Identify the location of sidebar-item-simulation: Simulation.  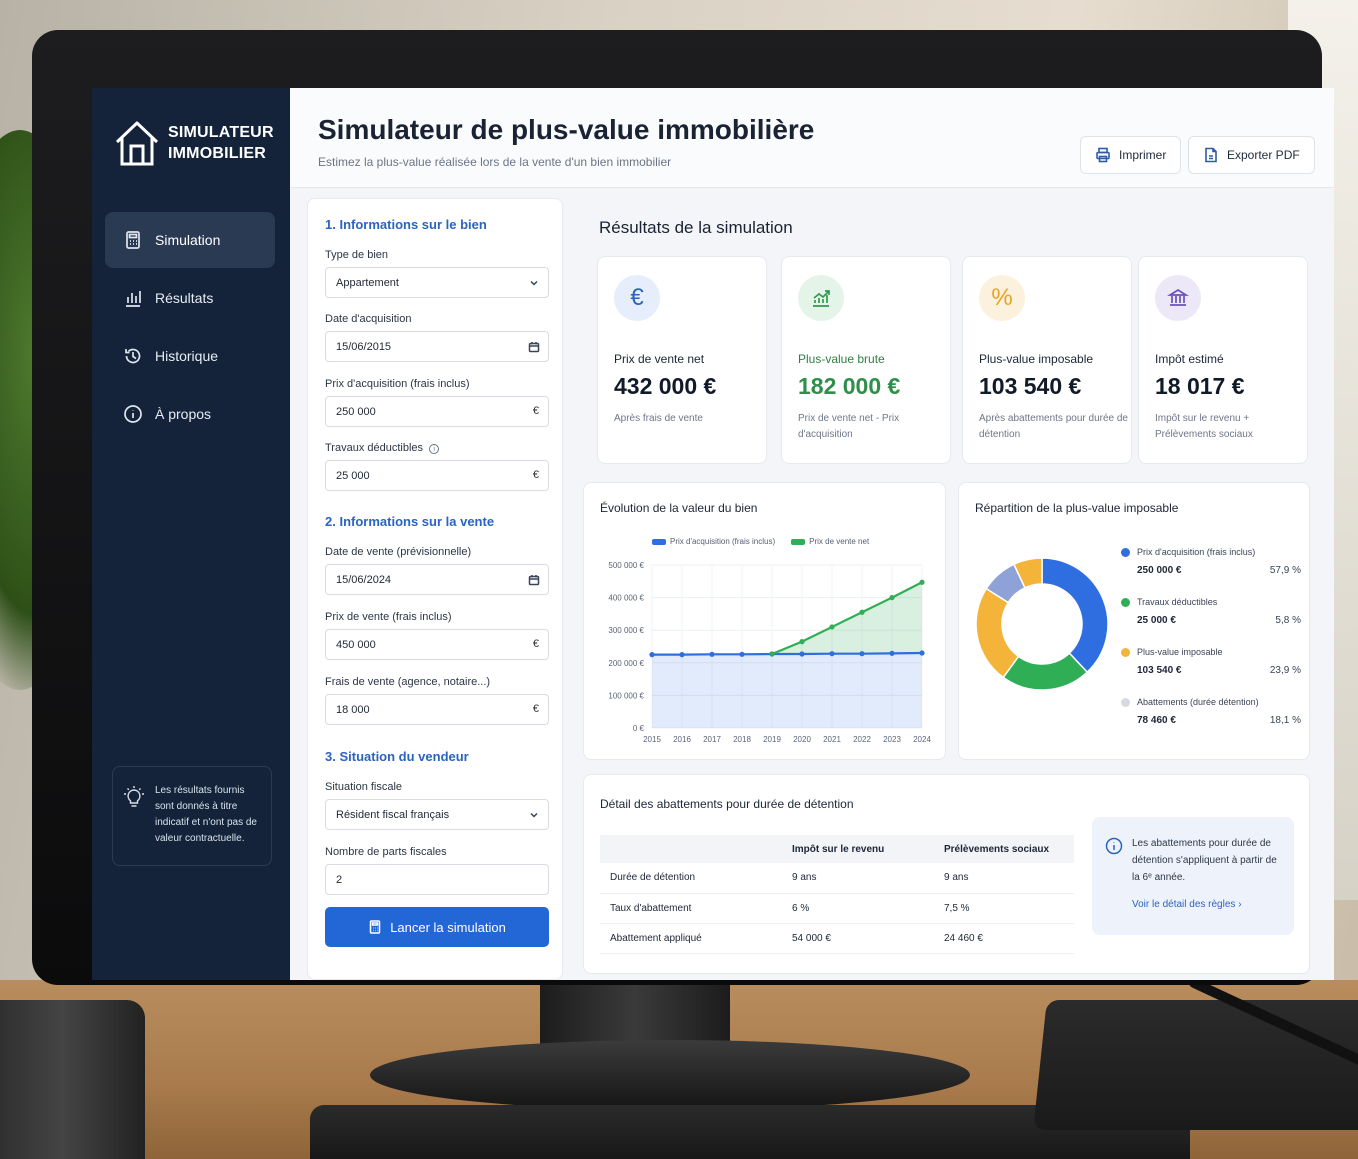
(190, 240).